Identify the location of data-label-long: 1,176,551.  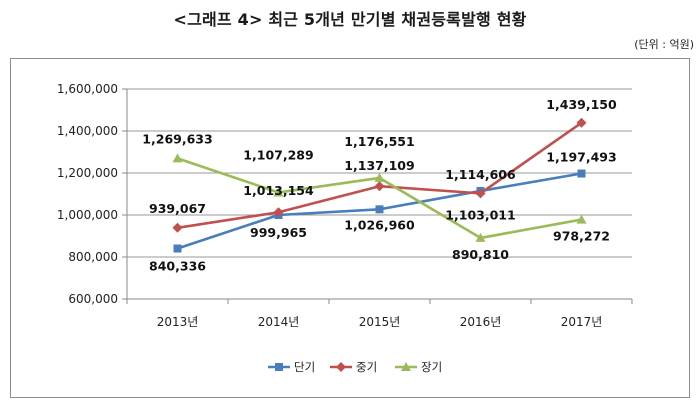
(379, 141).